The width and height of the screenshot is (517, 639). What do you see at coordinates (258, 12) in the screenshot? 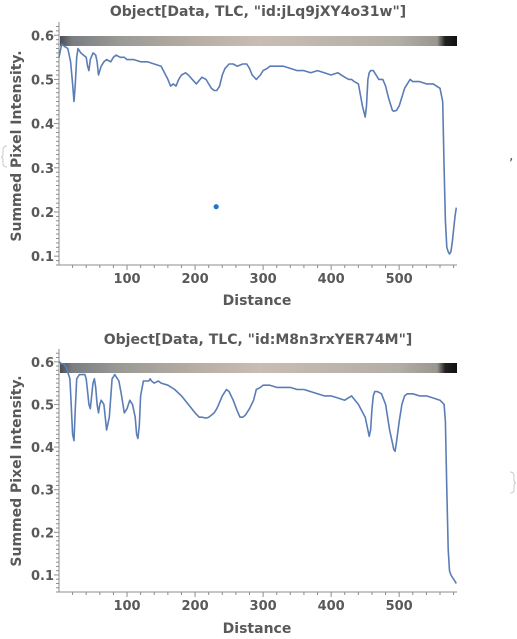
I see `chart-1-title: Object[Data, TLC, "id:jLq9jXY4o31w"]` at bounding box center [258, 12].